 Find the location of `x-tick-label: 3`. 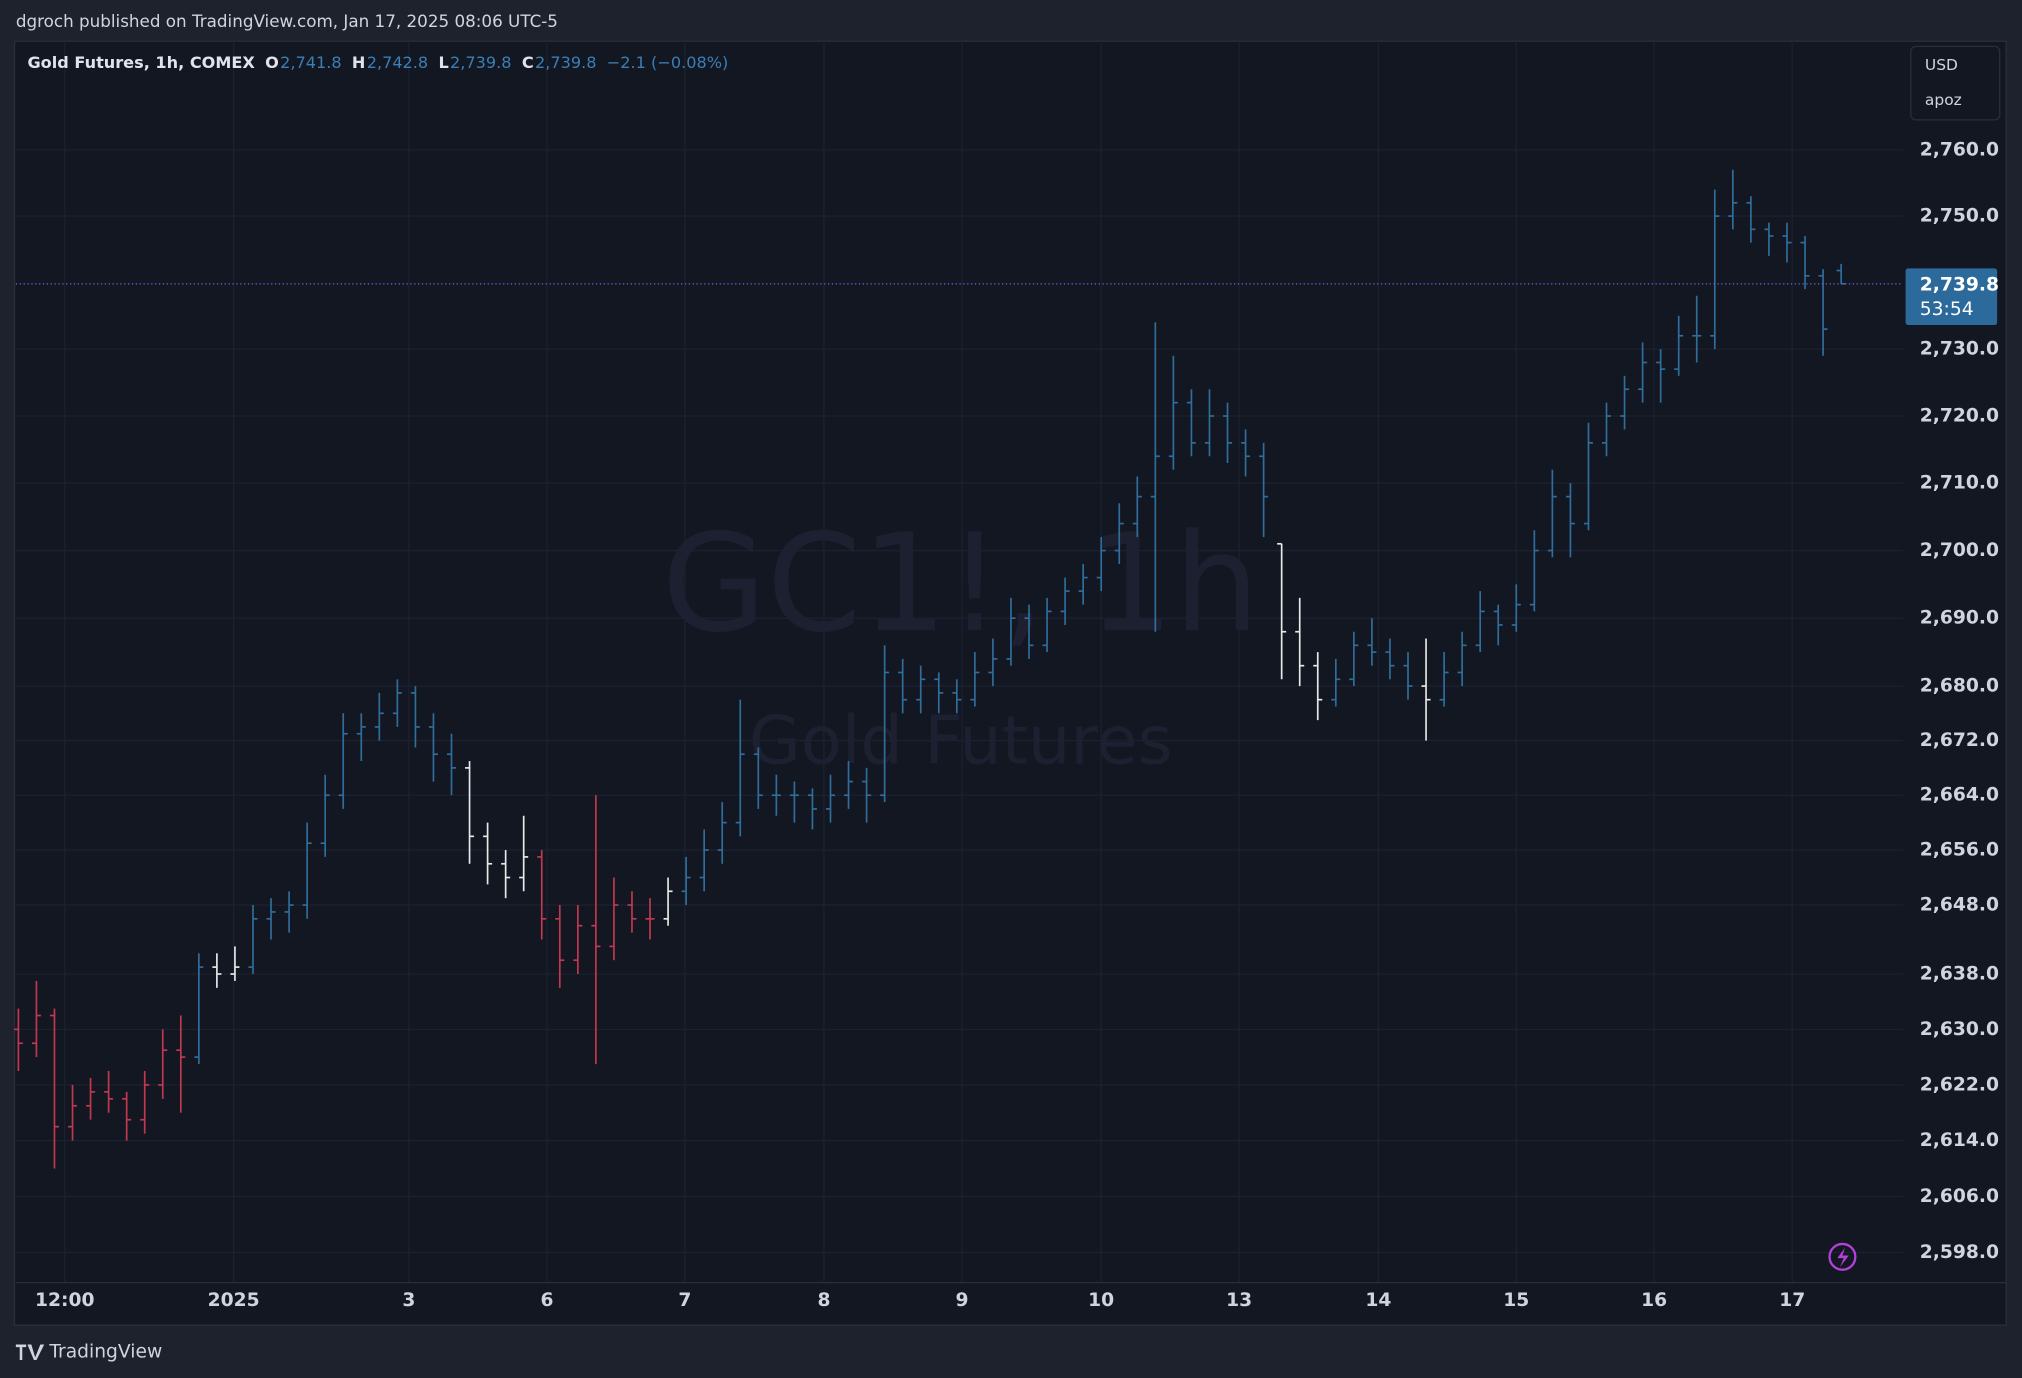

x-tick-label: 3 is located at coordinates (408, 1300).